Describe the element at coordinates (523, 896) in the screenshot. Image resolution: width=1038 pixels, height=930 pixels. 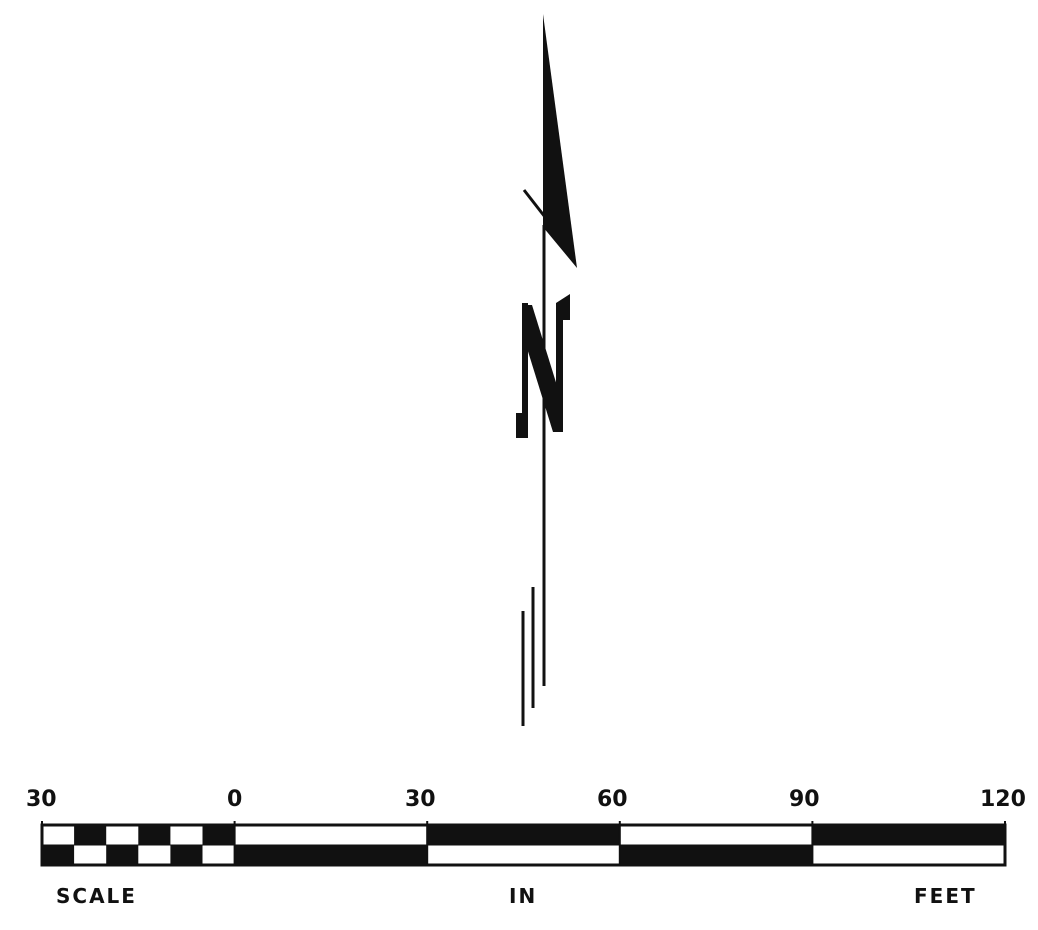
I see `scale-caption-in: IN` at that location.